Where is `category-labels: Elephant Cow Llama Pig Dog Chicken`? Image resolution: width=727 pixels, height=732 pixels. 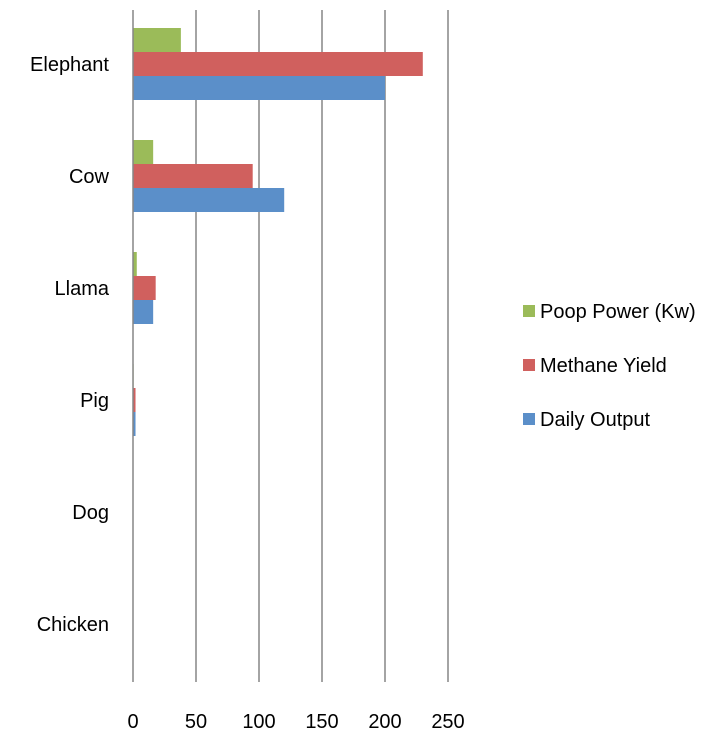 category-labels: Elephant Cow Llama Pig Dog Chicken is located at coordinates (70, 345).